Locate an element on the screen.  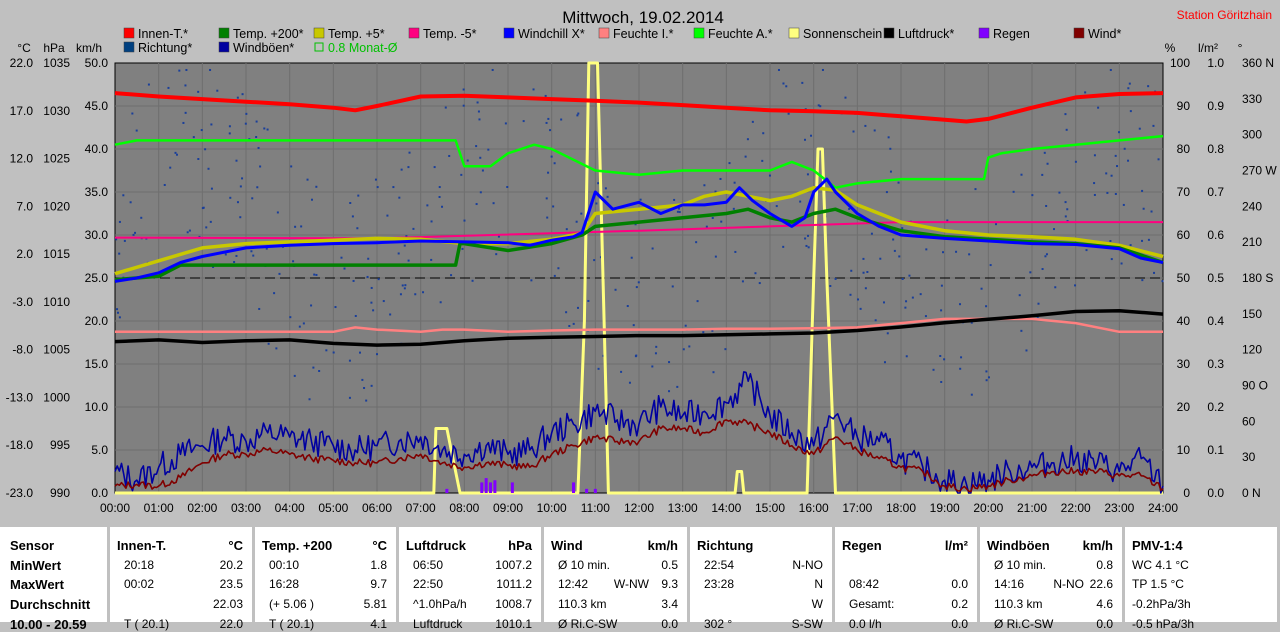
x-tick-label: 17:00 is located at coordinates (857, 508).